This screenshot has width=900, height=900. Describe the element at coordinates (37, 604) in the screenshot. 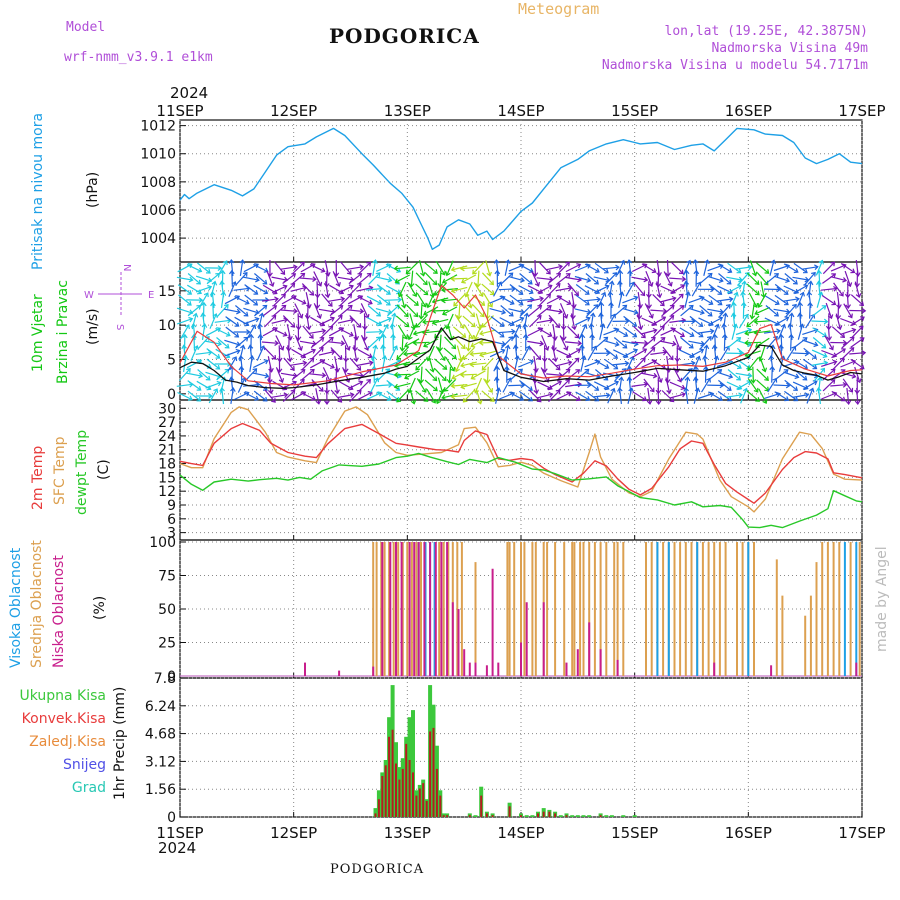

I see `mid-cloud-axis-title: Srednja Oblacnost` at that location.